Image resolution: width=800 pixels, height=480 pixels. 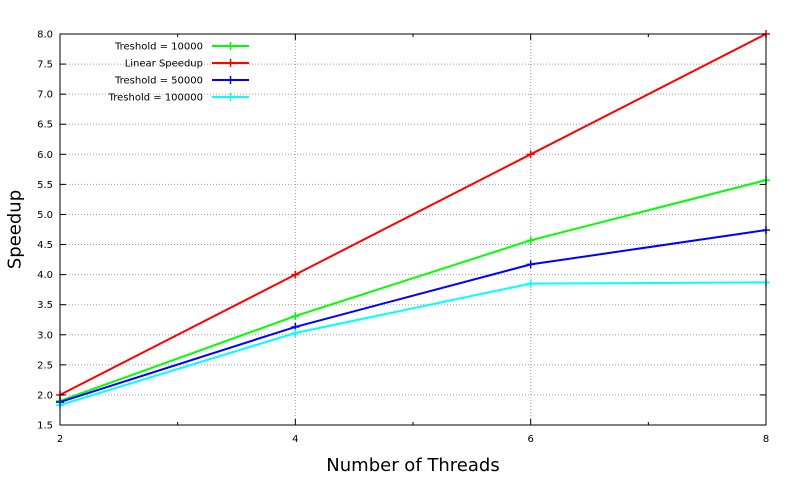 I want to click on legend-label: Treshold = 10000, so click(x=158, y=47).